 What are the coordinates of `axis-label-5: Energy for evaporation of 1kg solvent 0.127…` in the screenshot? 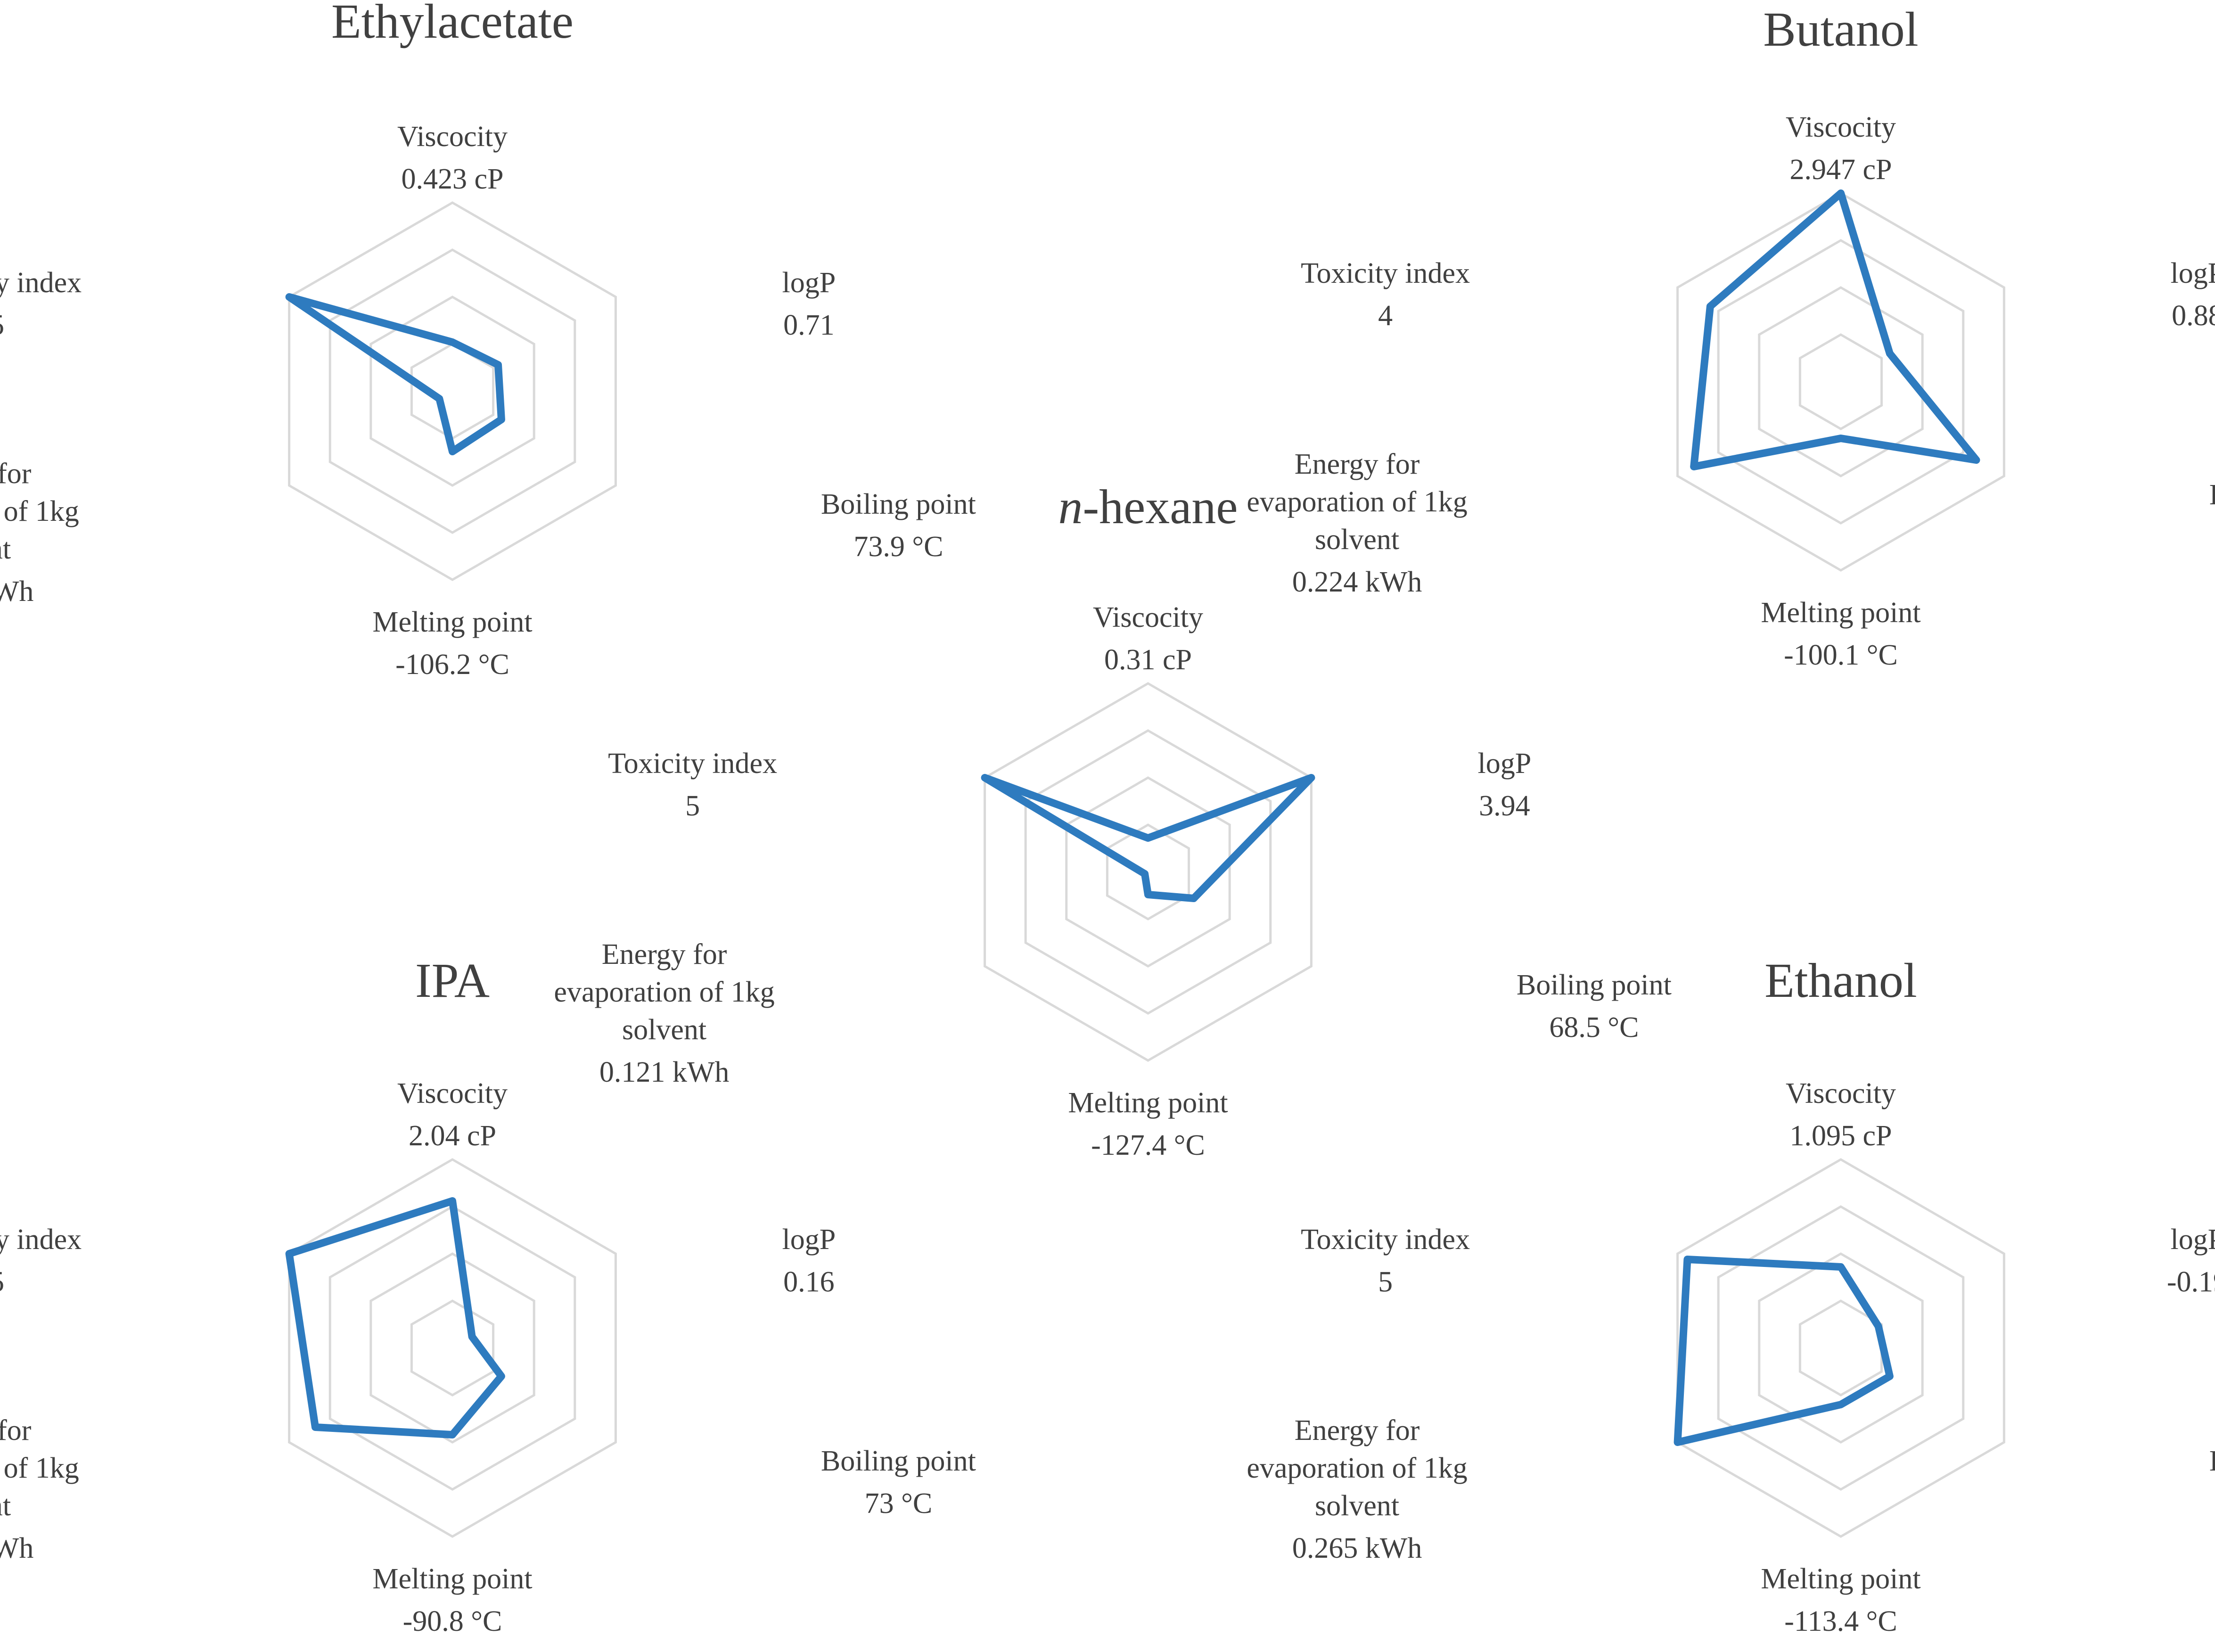 It's located at (39, 533).